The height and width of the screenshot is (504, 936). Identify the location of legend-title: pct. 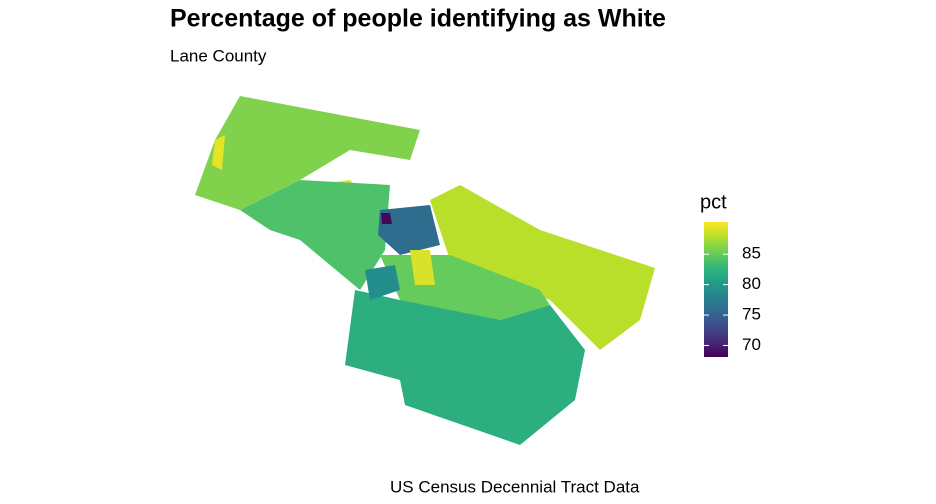
(713, 202).